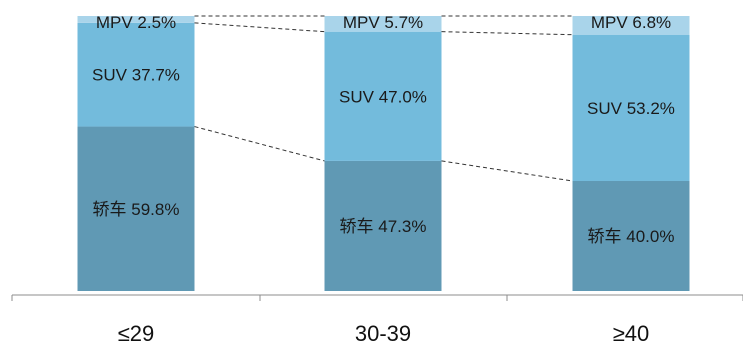 Image resolution: width=743 pixels, height=350 pixels. I want to click on data-label-suv-2: SUV 53.2%, so click(631, 108).